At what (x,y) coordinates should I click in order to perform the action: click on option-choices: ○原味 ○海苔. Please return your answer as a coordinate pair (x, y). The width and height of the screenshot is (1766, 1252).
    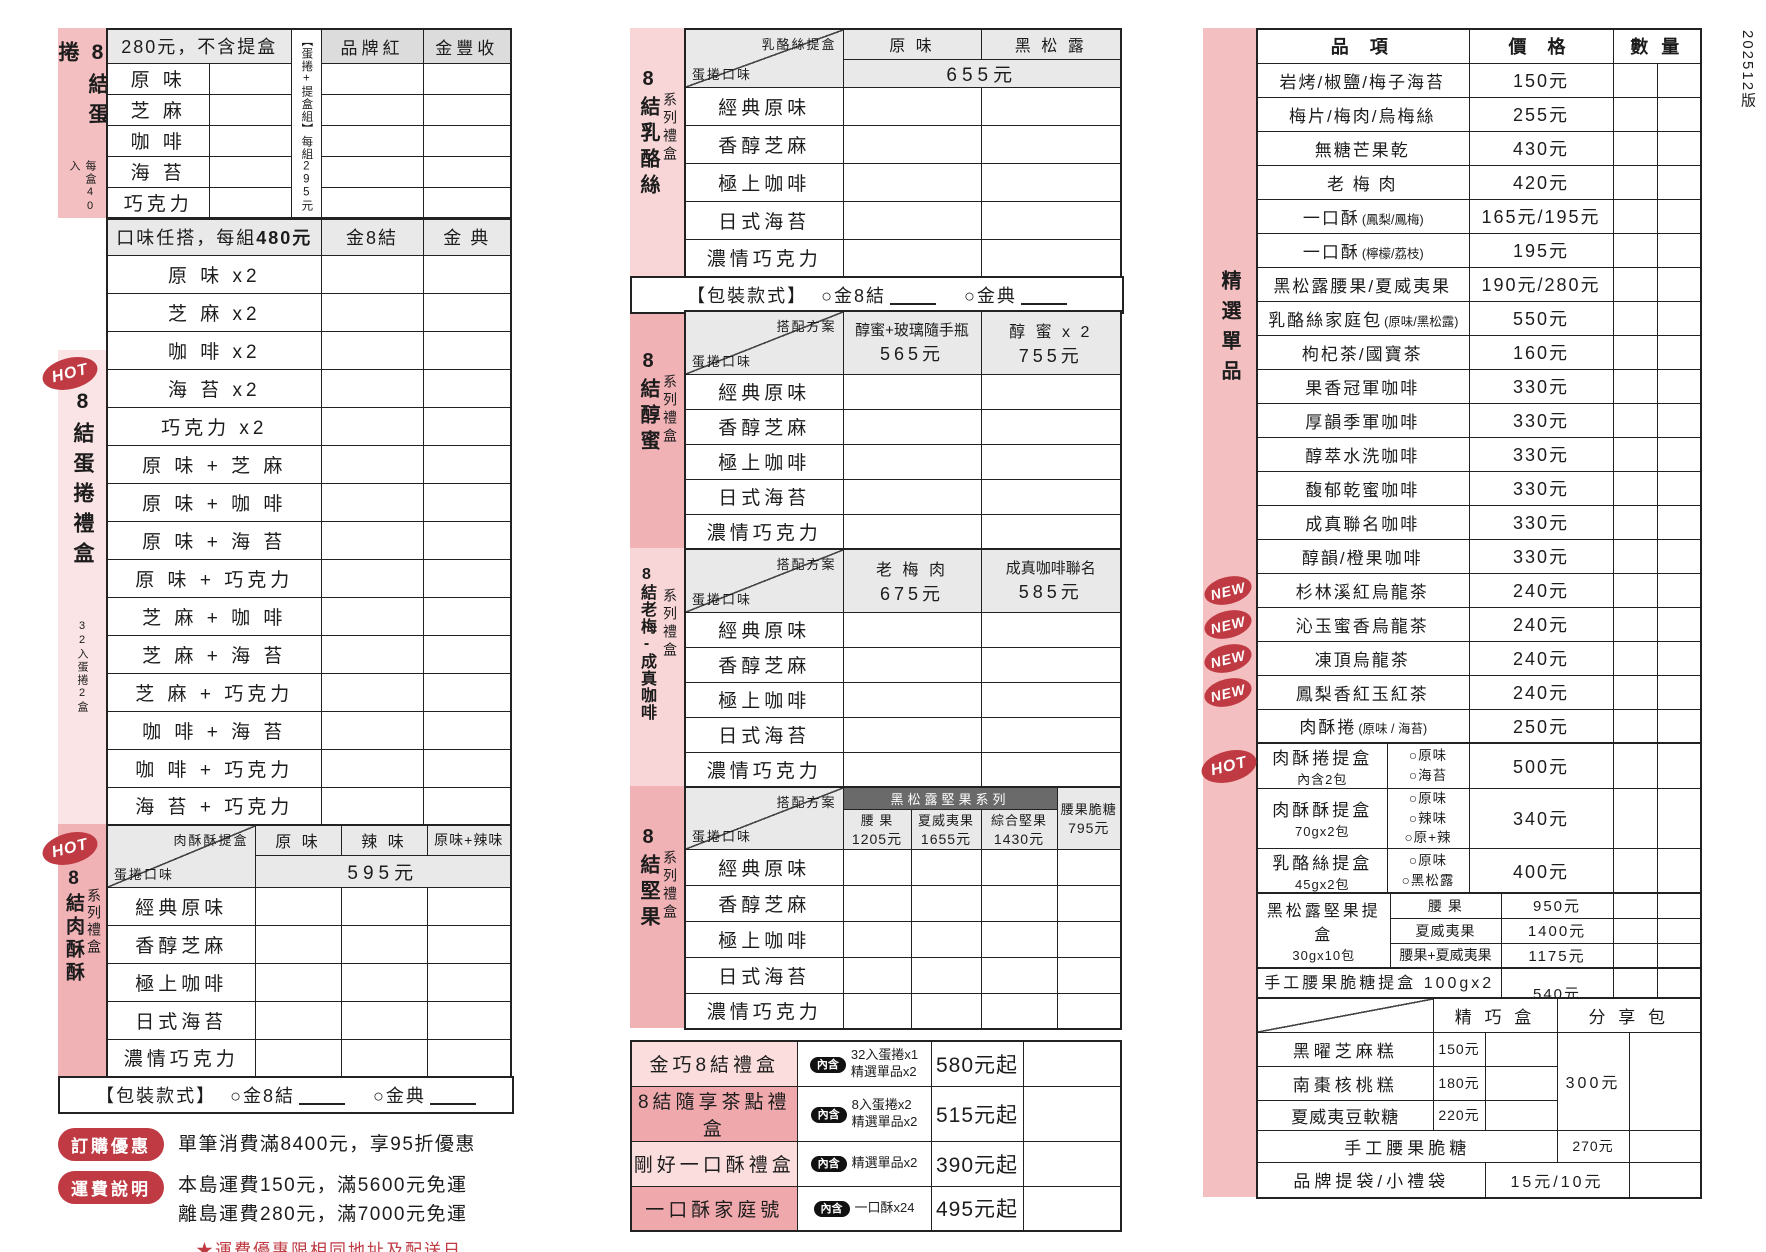
    Looking at the image, I should click on (1428, 765).